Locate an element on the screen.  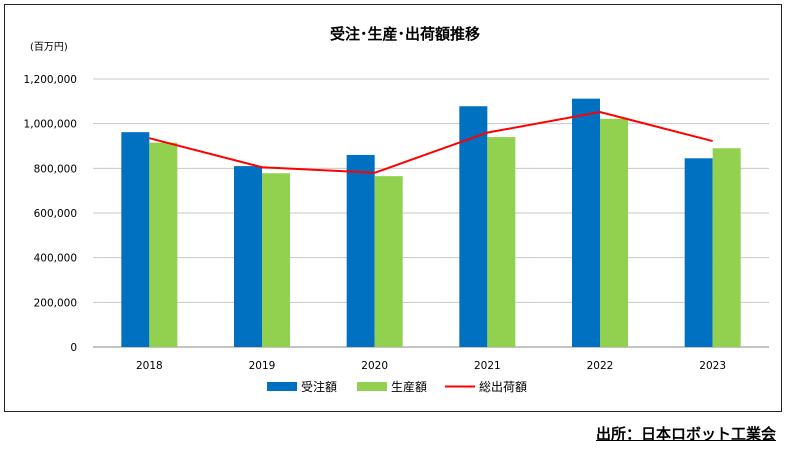
y-tick-label: 200,000 is located at coordinates (55, 303).